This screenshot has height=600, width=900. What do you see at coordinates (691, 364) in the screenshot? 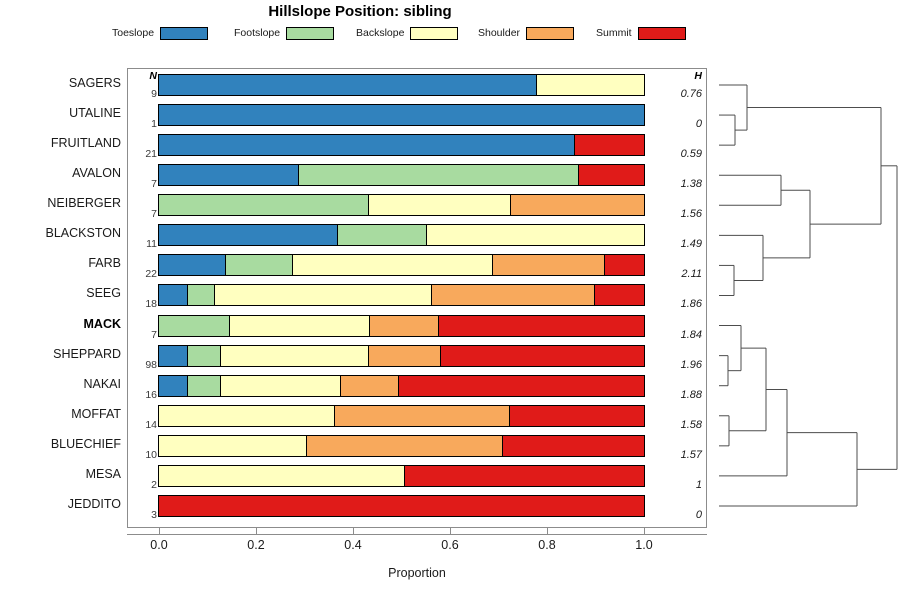
I see `h-value: 1.96` at bounding box center [691, 364].